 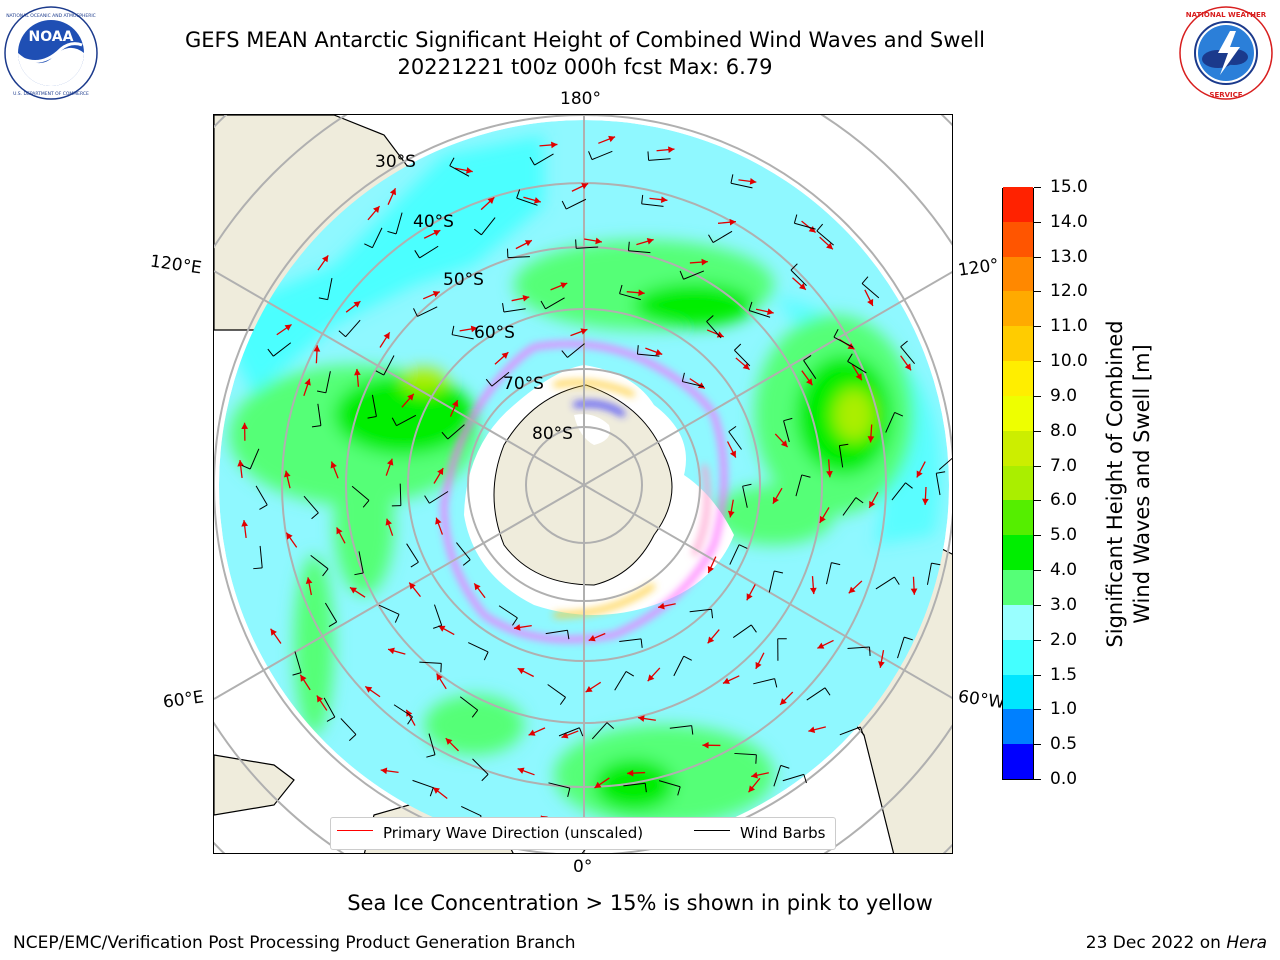 I want to click on colorbar-tick-label: 6.0, so click(x=1064, y=500).